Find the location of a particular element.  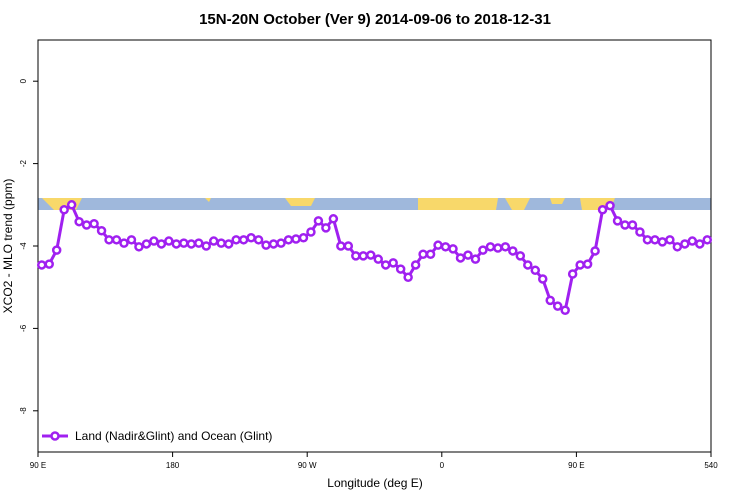

legend-label: Land (Nadir&Glint) and Ocean (Glint) is located at coordinates (173, 436).